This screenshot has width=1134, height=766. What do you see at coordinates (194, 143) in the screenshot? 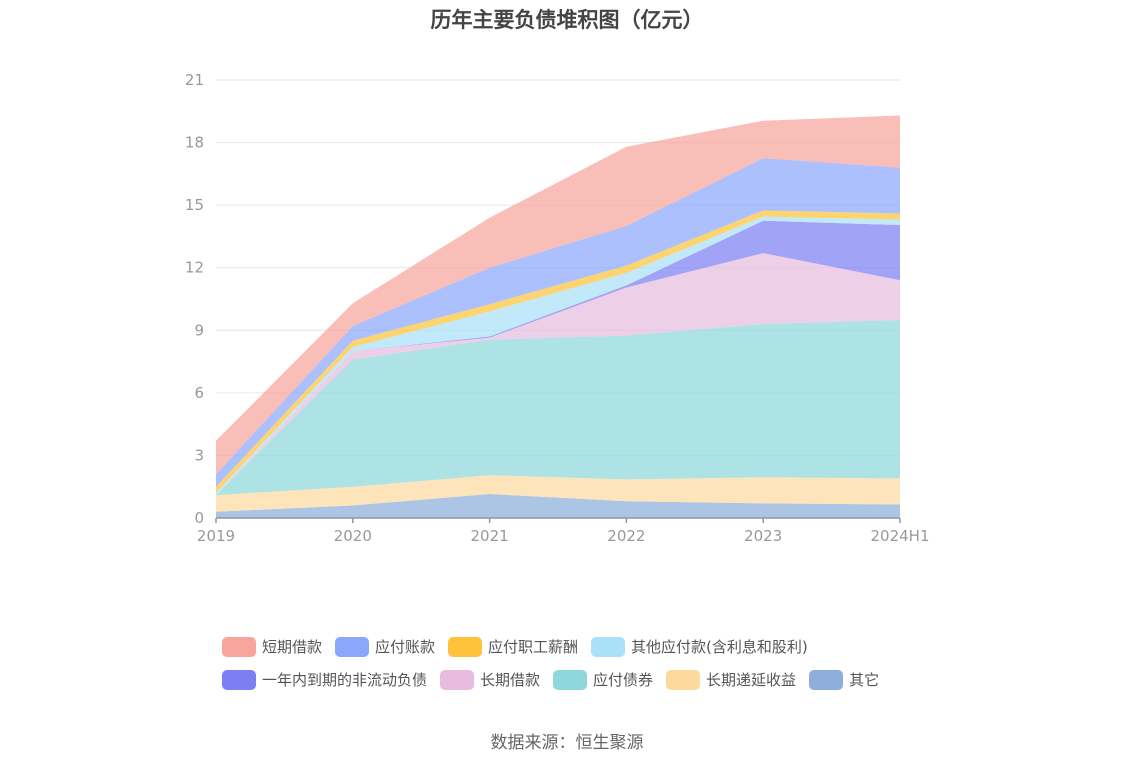
I see `y-tick-label: 18` at bounding box center [194, 143].